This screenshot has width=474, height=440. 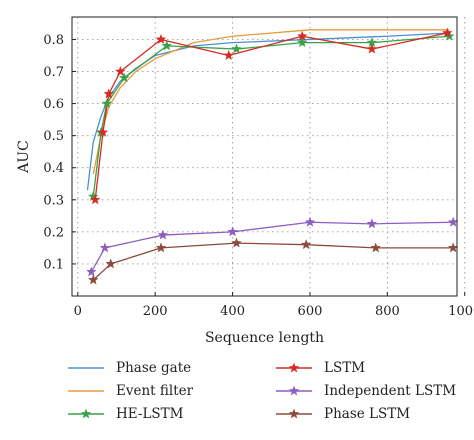 I want to click on legend-label: Phase LSTM, so click(x=367, y=414).